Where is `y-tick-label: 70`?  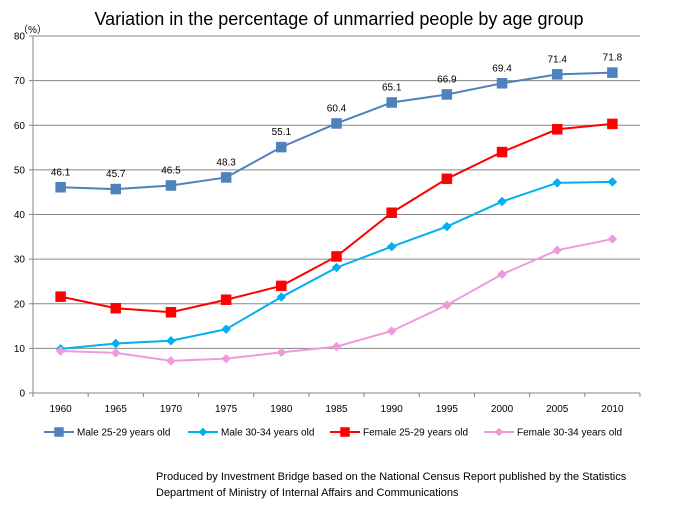 y-tick-label: 70 is located at coordinates (20, 81).